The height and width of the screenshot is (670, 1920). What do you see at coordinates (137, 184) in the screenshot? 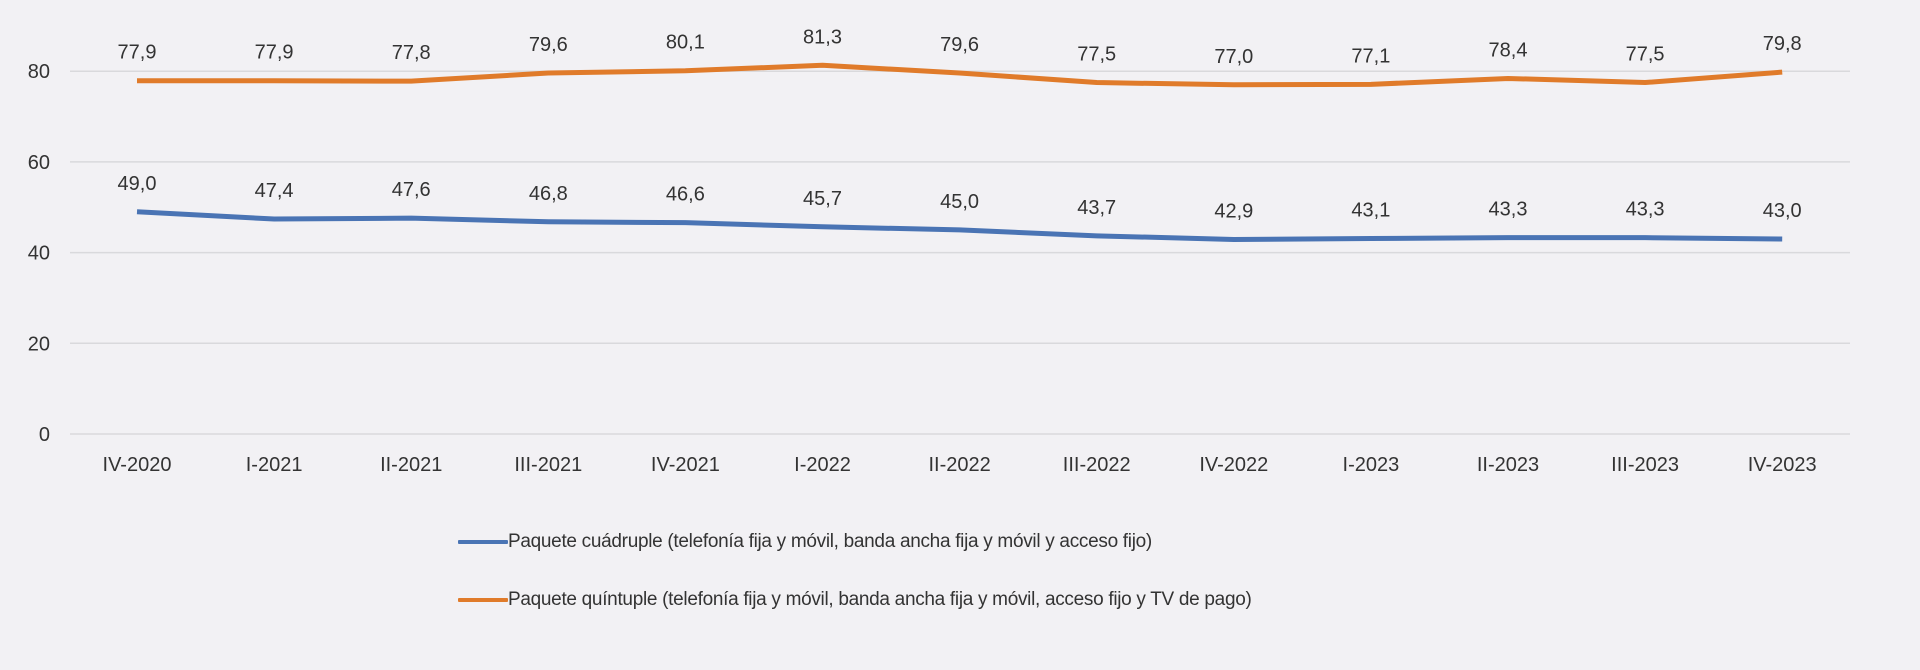
I see `data-label: 49,0` at bounding box center [137, 184].